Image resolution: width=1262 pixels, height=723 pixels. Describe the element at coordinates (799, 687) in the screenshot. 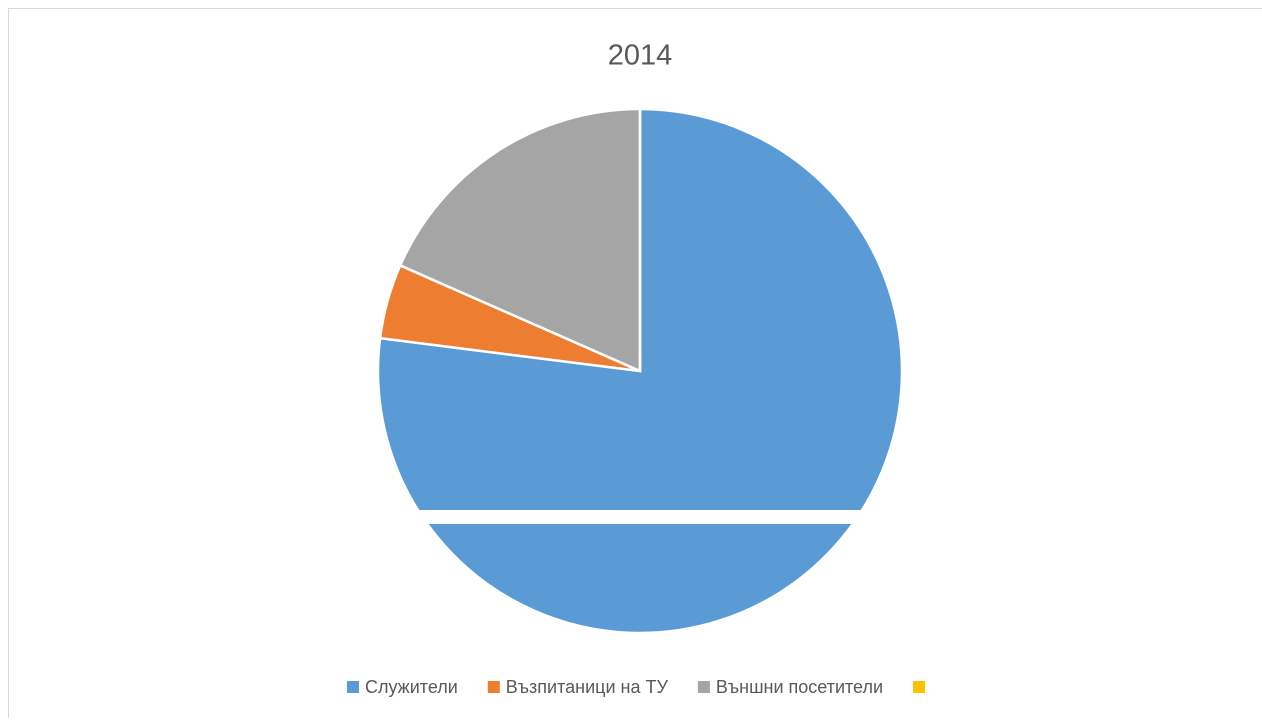

I see `legend-label: Външни посетители` at that location.